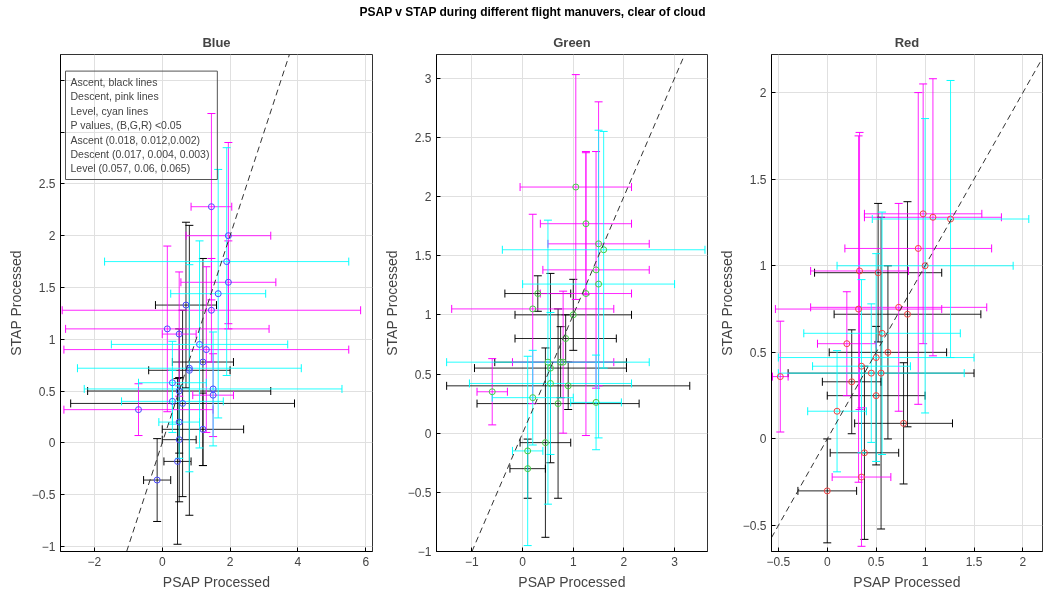 Image resolution: width=1059 pixels, height=592 pixels. Describe the element at coordinates (216, 42) in the screenshot. I see `chart-title: Blue` at that location.